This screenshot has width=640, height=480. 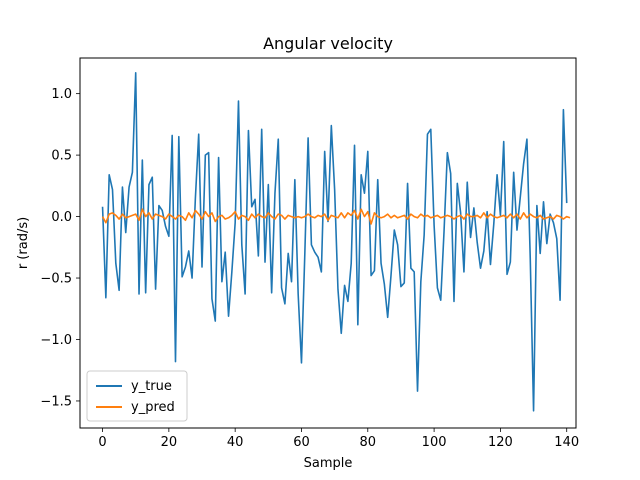 What do you see at coordinates (500, 442) in the screenshot?
I see `x-tick-label: 120` at bounding box center [500, 442].